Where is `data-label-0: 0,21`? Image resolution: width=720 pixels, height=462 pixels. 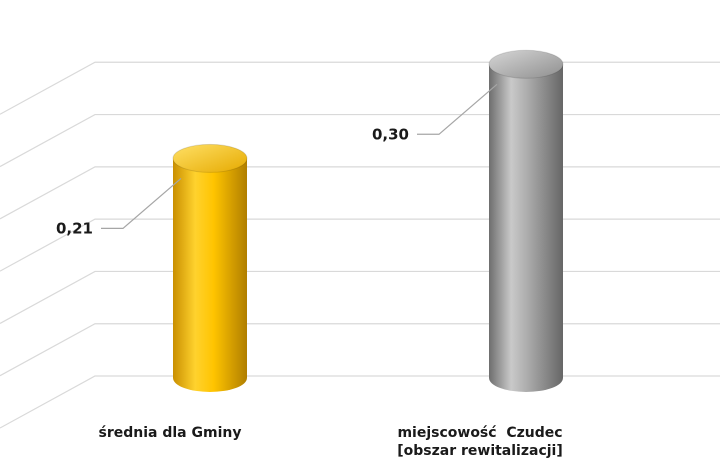 data-label-0: 0,21 is located at coordinates (74, 228).